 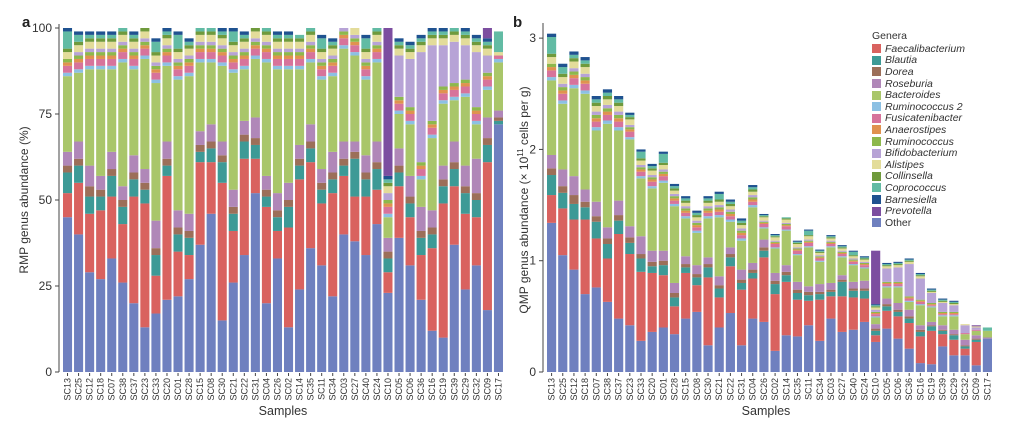 I want to click on x-tick-label: SC38, so click(x=123, y=389).